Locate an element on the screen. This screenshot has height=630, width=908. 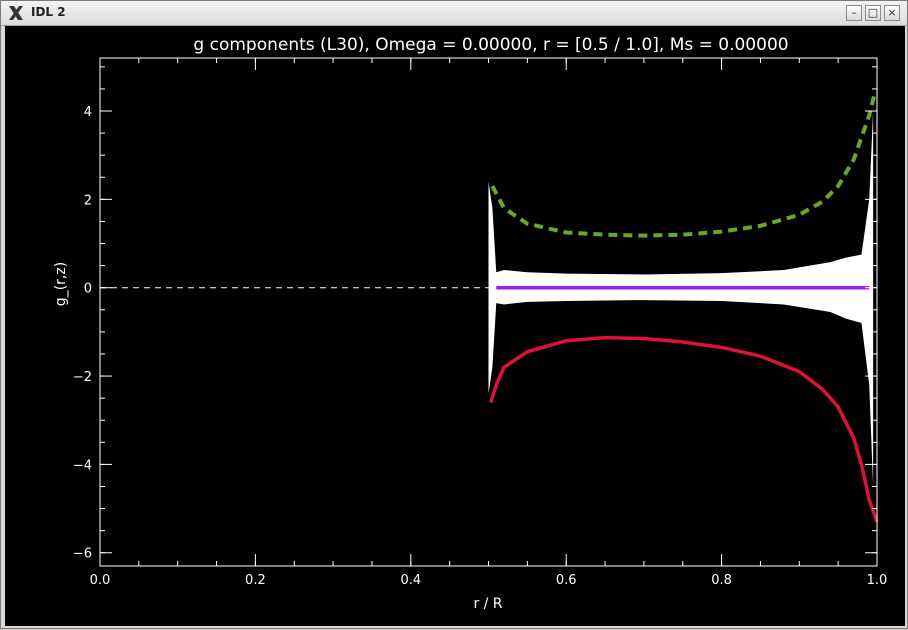
title-bar: IDL 2 – □ × is located at coordinates (454, 13).